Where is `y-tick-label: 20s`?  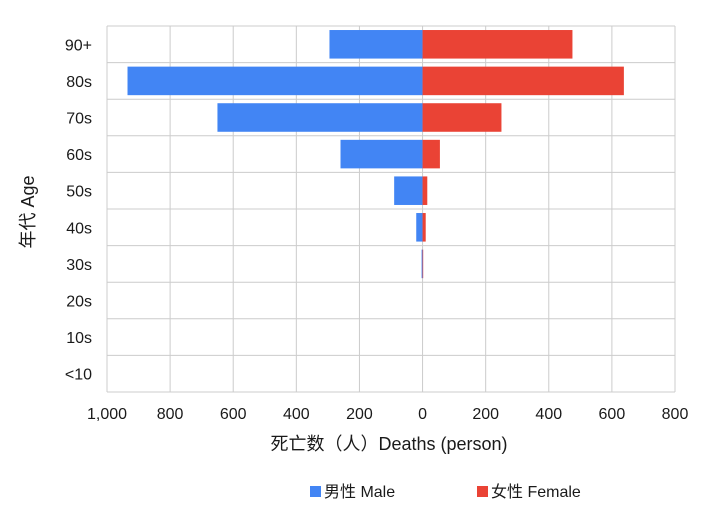 y-tick-label: 20s is located at coordinates (79, 302).